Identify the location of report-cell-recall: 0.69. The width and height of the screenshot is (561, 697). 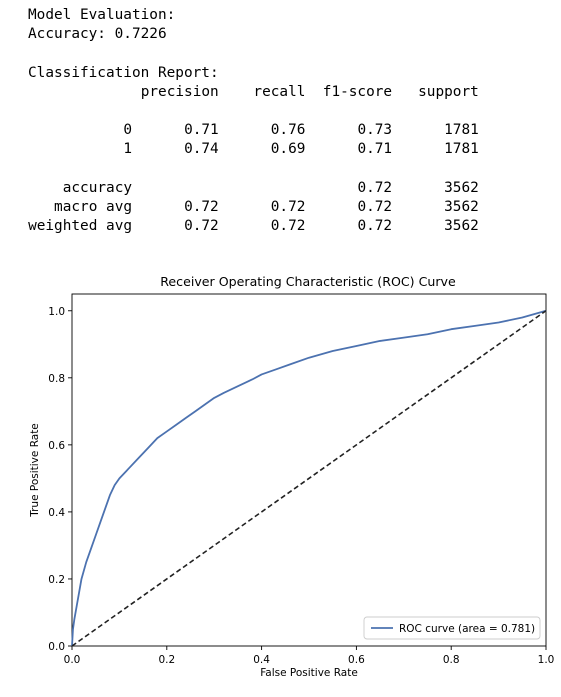
(288, 149).